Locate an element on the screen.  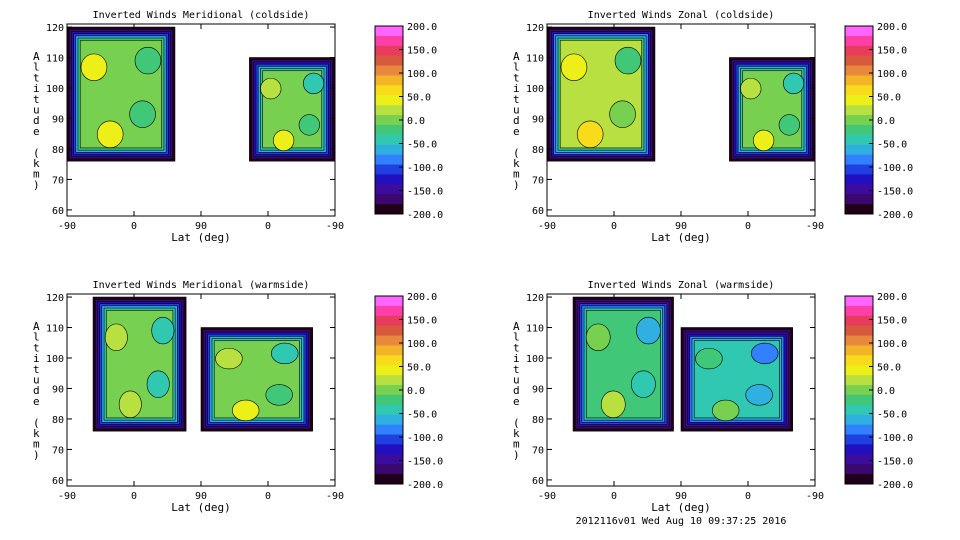
colorbar-tick-label: -150.0 is located at coordinates (895, 462).